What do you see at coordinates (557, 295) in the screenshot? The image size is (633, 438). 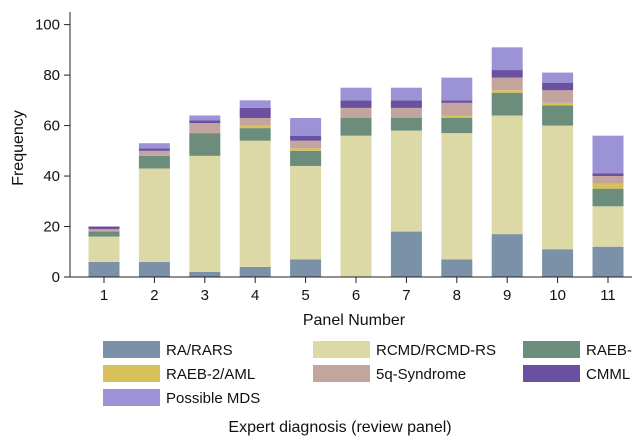 I see `x-tick-label: 10` at bounding box center [557, 295].